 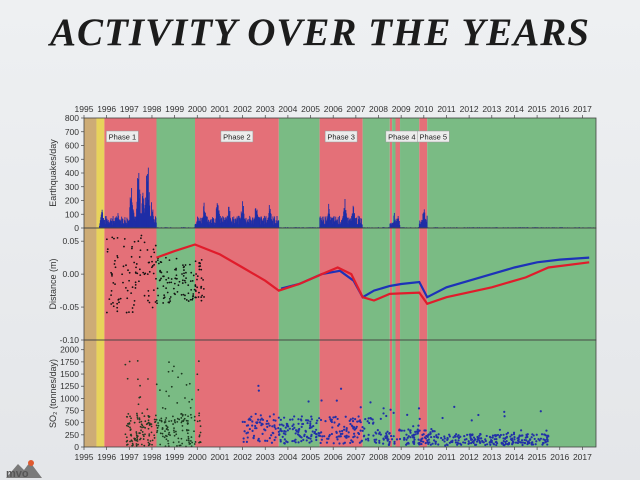 I want to click on x-tick-label-top: 2013, so click(x=491, y=109).